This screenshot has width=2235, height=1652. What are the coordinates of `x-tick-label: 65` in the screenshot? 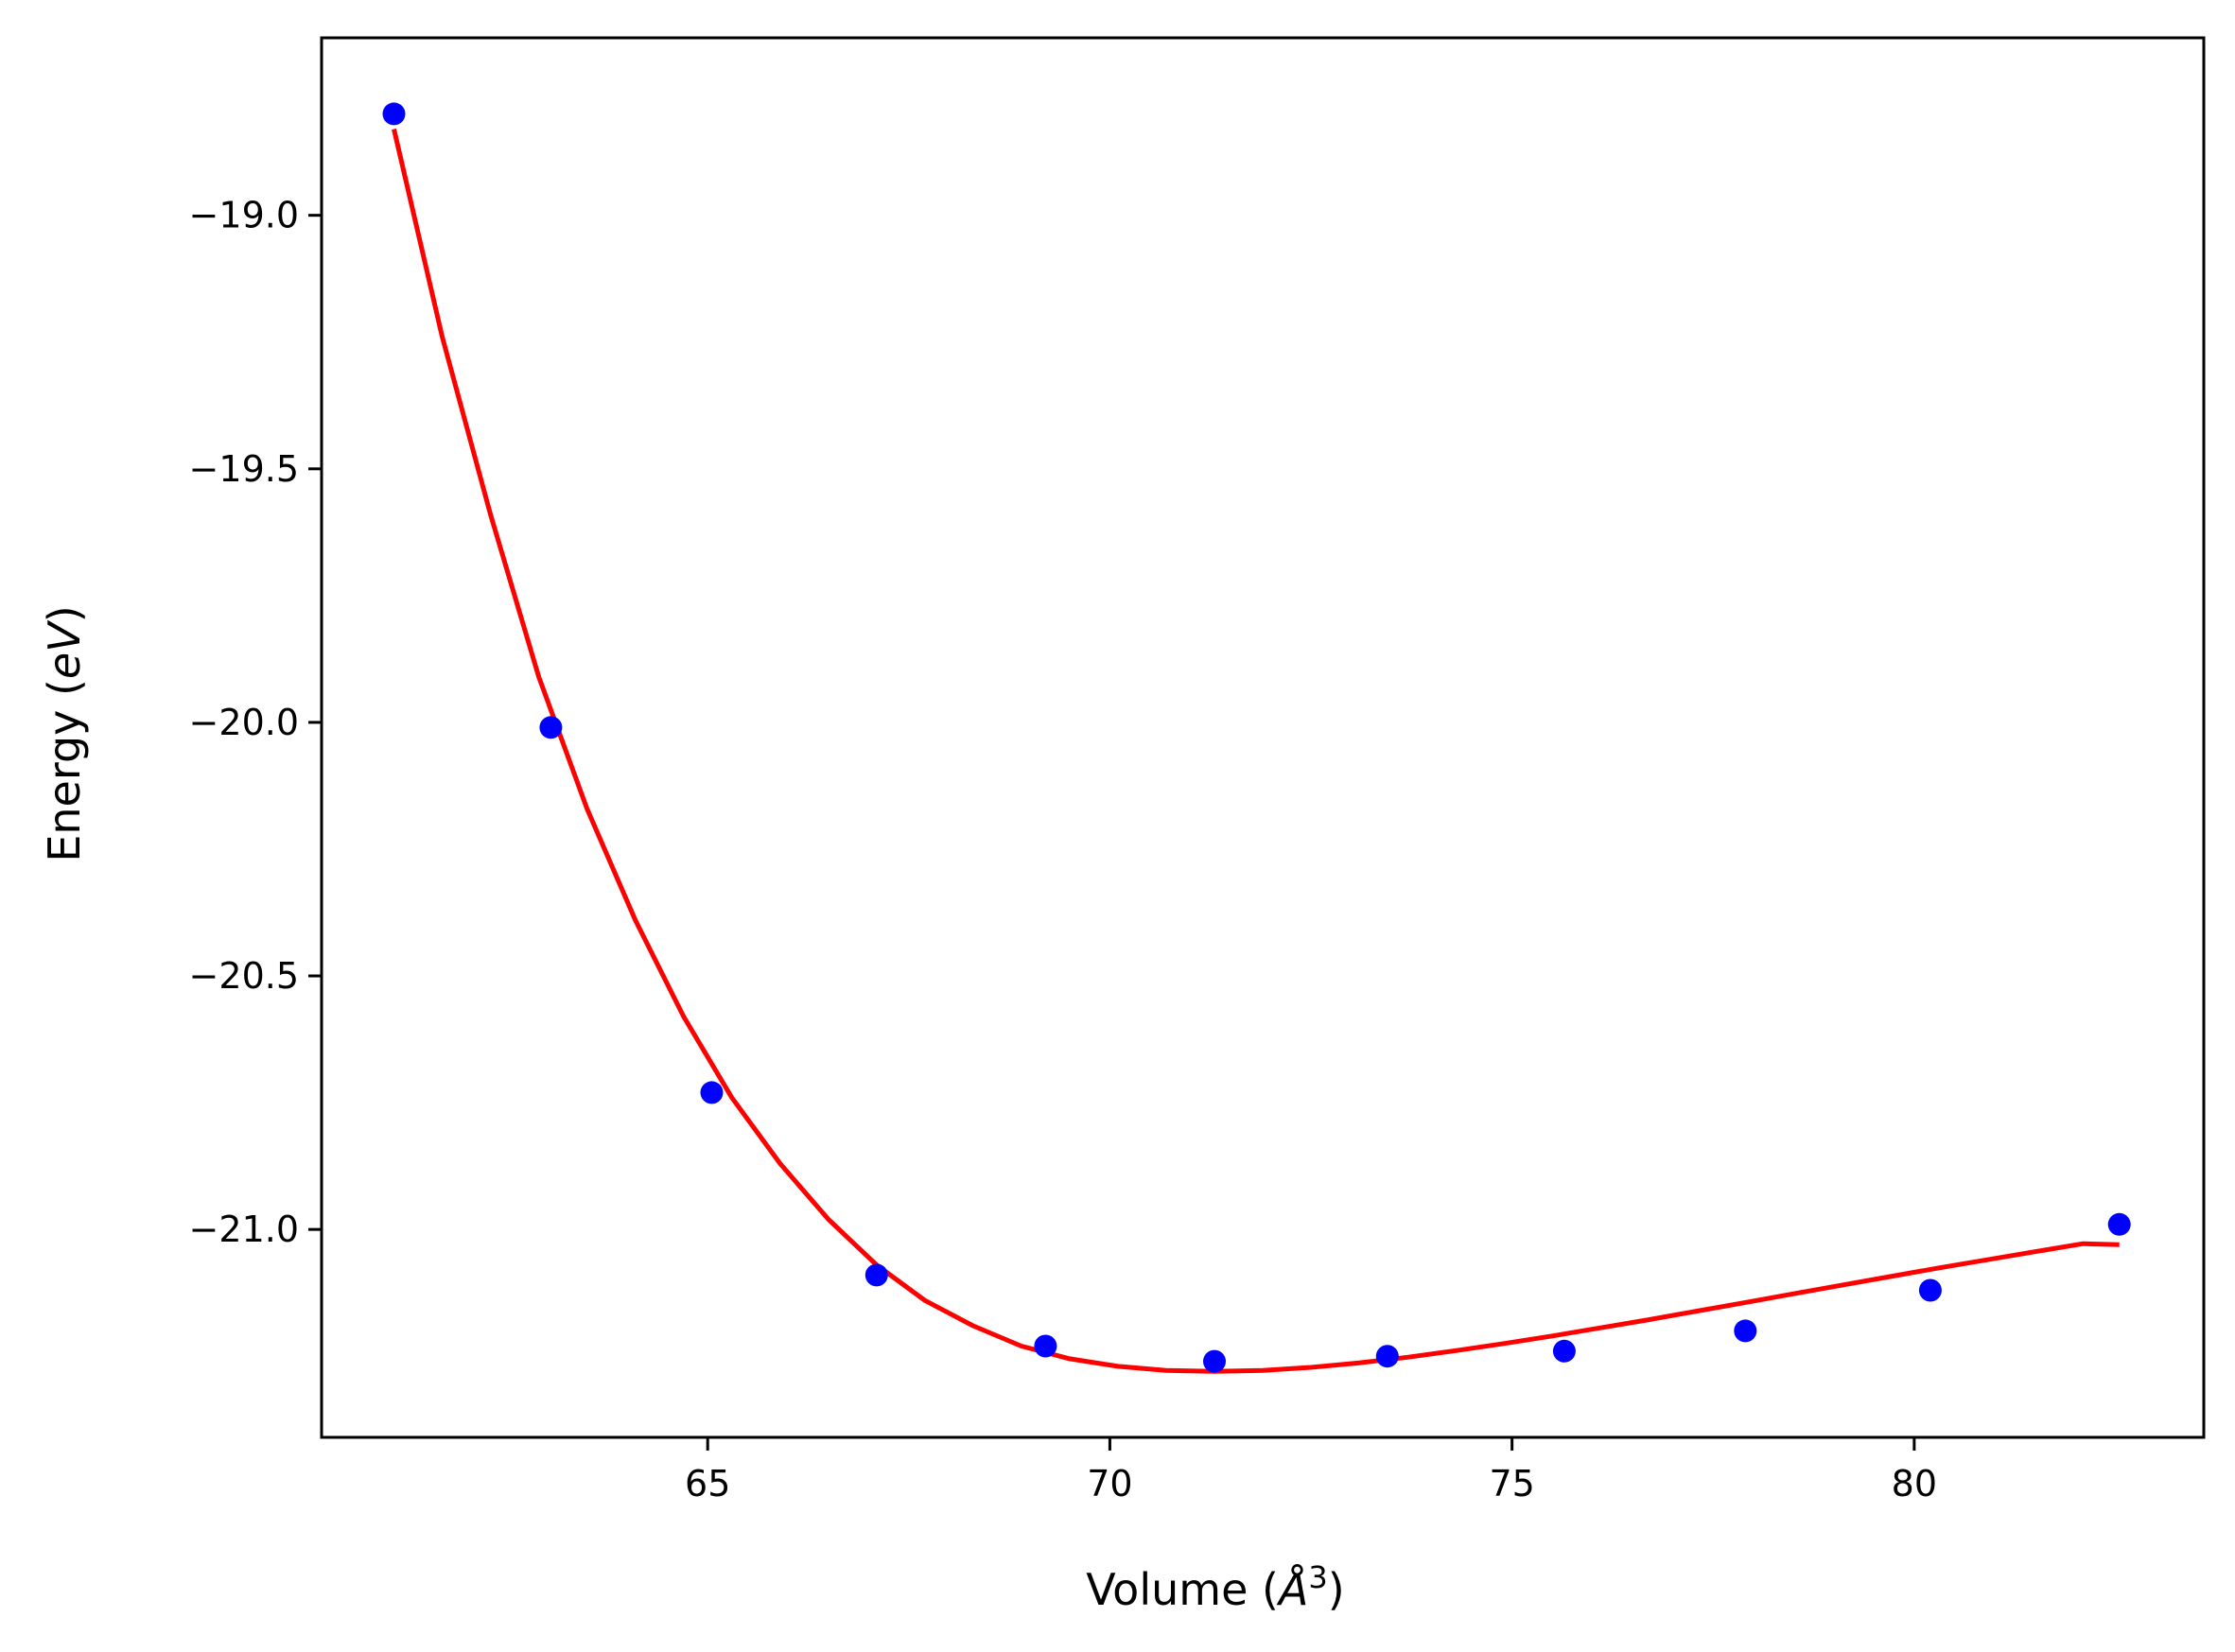 It's located at (707, 1484).